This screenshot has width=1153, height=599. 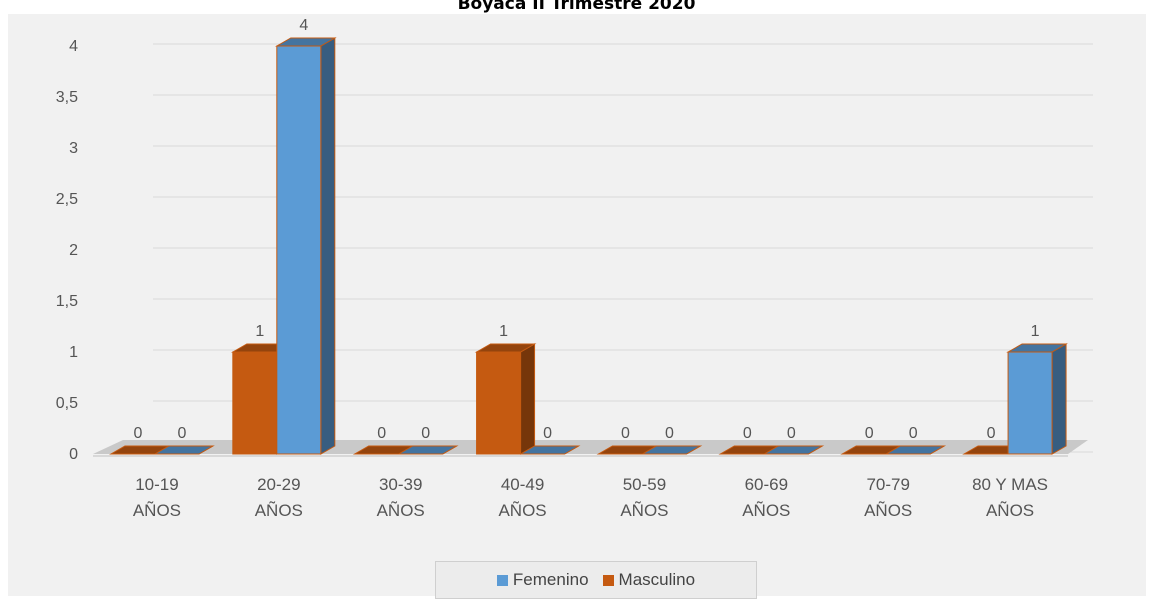 What do you see at coordinates (576, 7) in the screenshot?
I see `chart-title: Boyacá II Trimestre 2020` at bounding box center [576, 7].